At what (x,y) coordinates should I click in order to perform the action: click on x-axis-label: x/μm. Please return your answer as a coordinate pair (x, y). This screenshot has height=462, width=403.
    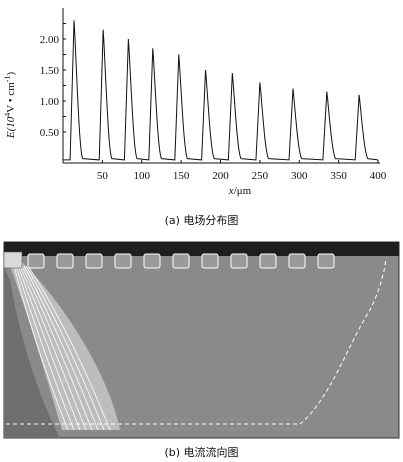
    Looking at the image, I should click on (240, 191).